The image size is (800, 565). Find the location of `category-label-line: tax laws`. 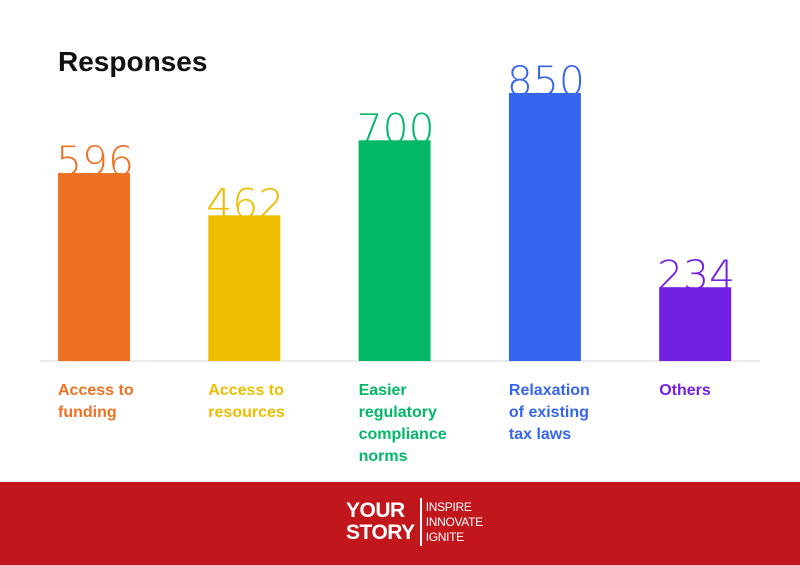

category-label-line: tax laws is located at coordinates (540, 434).